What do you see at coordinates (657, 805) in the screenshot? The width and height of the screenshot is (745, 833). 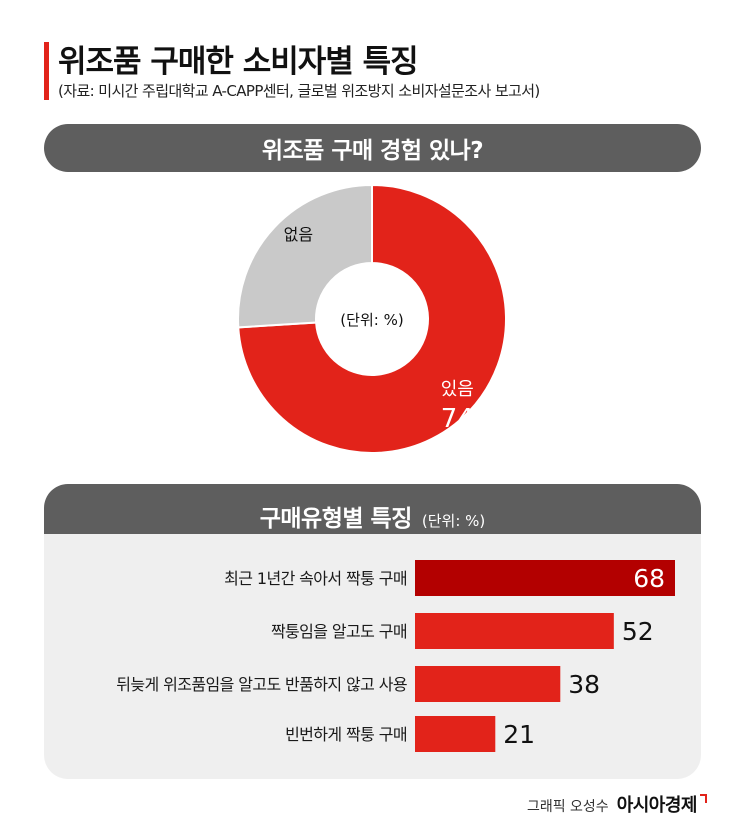 I see `publisher-logo: 아시아경제` at bounding box center [657, 805].